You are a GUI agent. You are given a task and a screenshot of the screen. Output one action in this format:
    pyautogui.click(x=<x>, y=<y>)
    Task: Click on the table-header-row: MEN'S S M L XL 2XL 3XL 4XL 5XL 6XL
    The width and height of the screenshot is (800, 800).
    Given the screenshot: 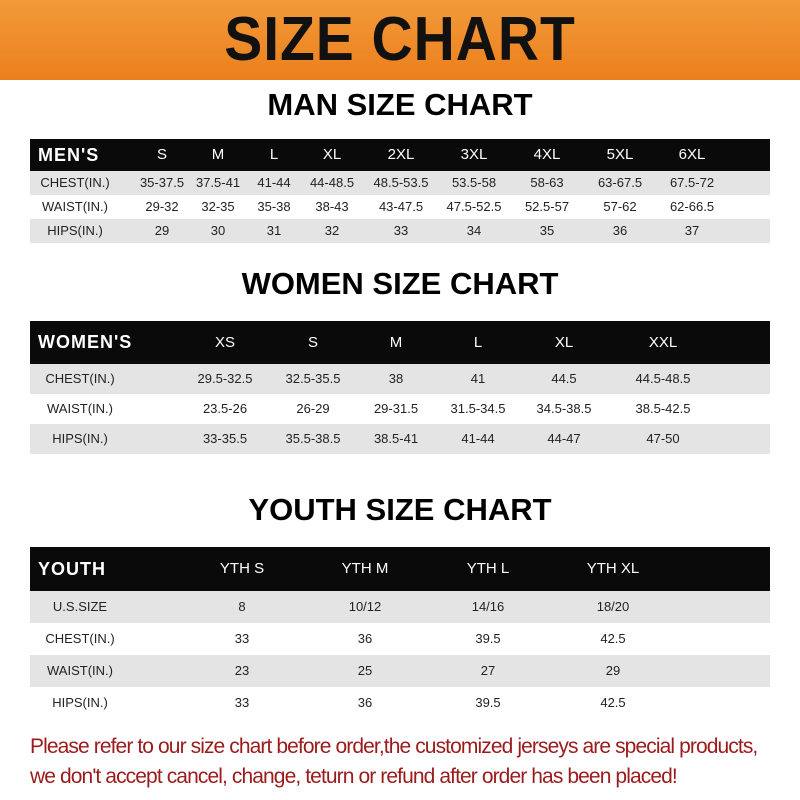 What is the action you would take?
    pyautogui.click(x=400, y=155)
    